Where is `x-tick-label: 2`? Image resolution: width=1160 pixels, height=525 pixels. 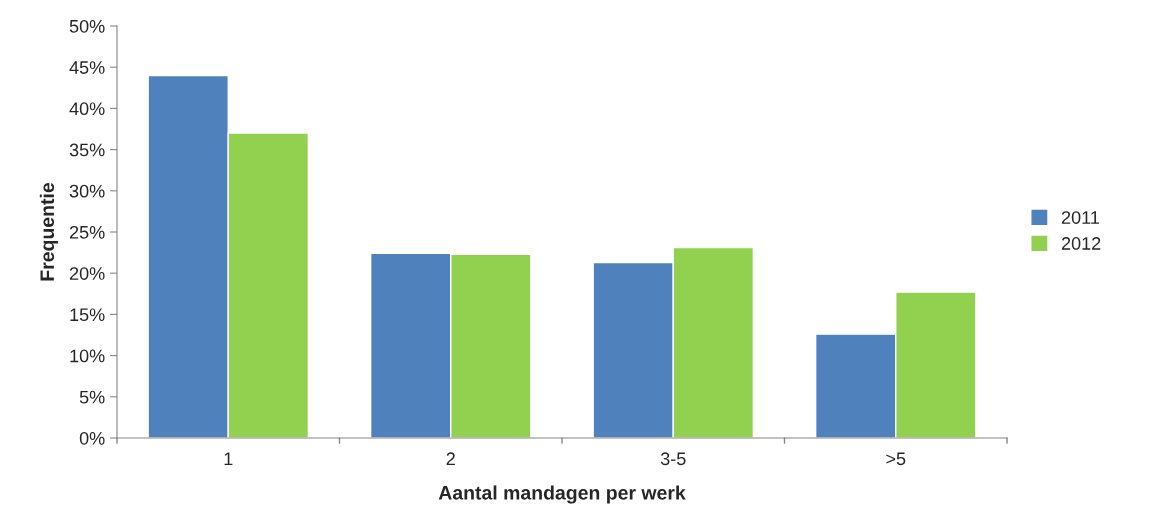
x-tick-label: 2 is located at coordinates (450, 458).